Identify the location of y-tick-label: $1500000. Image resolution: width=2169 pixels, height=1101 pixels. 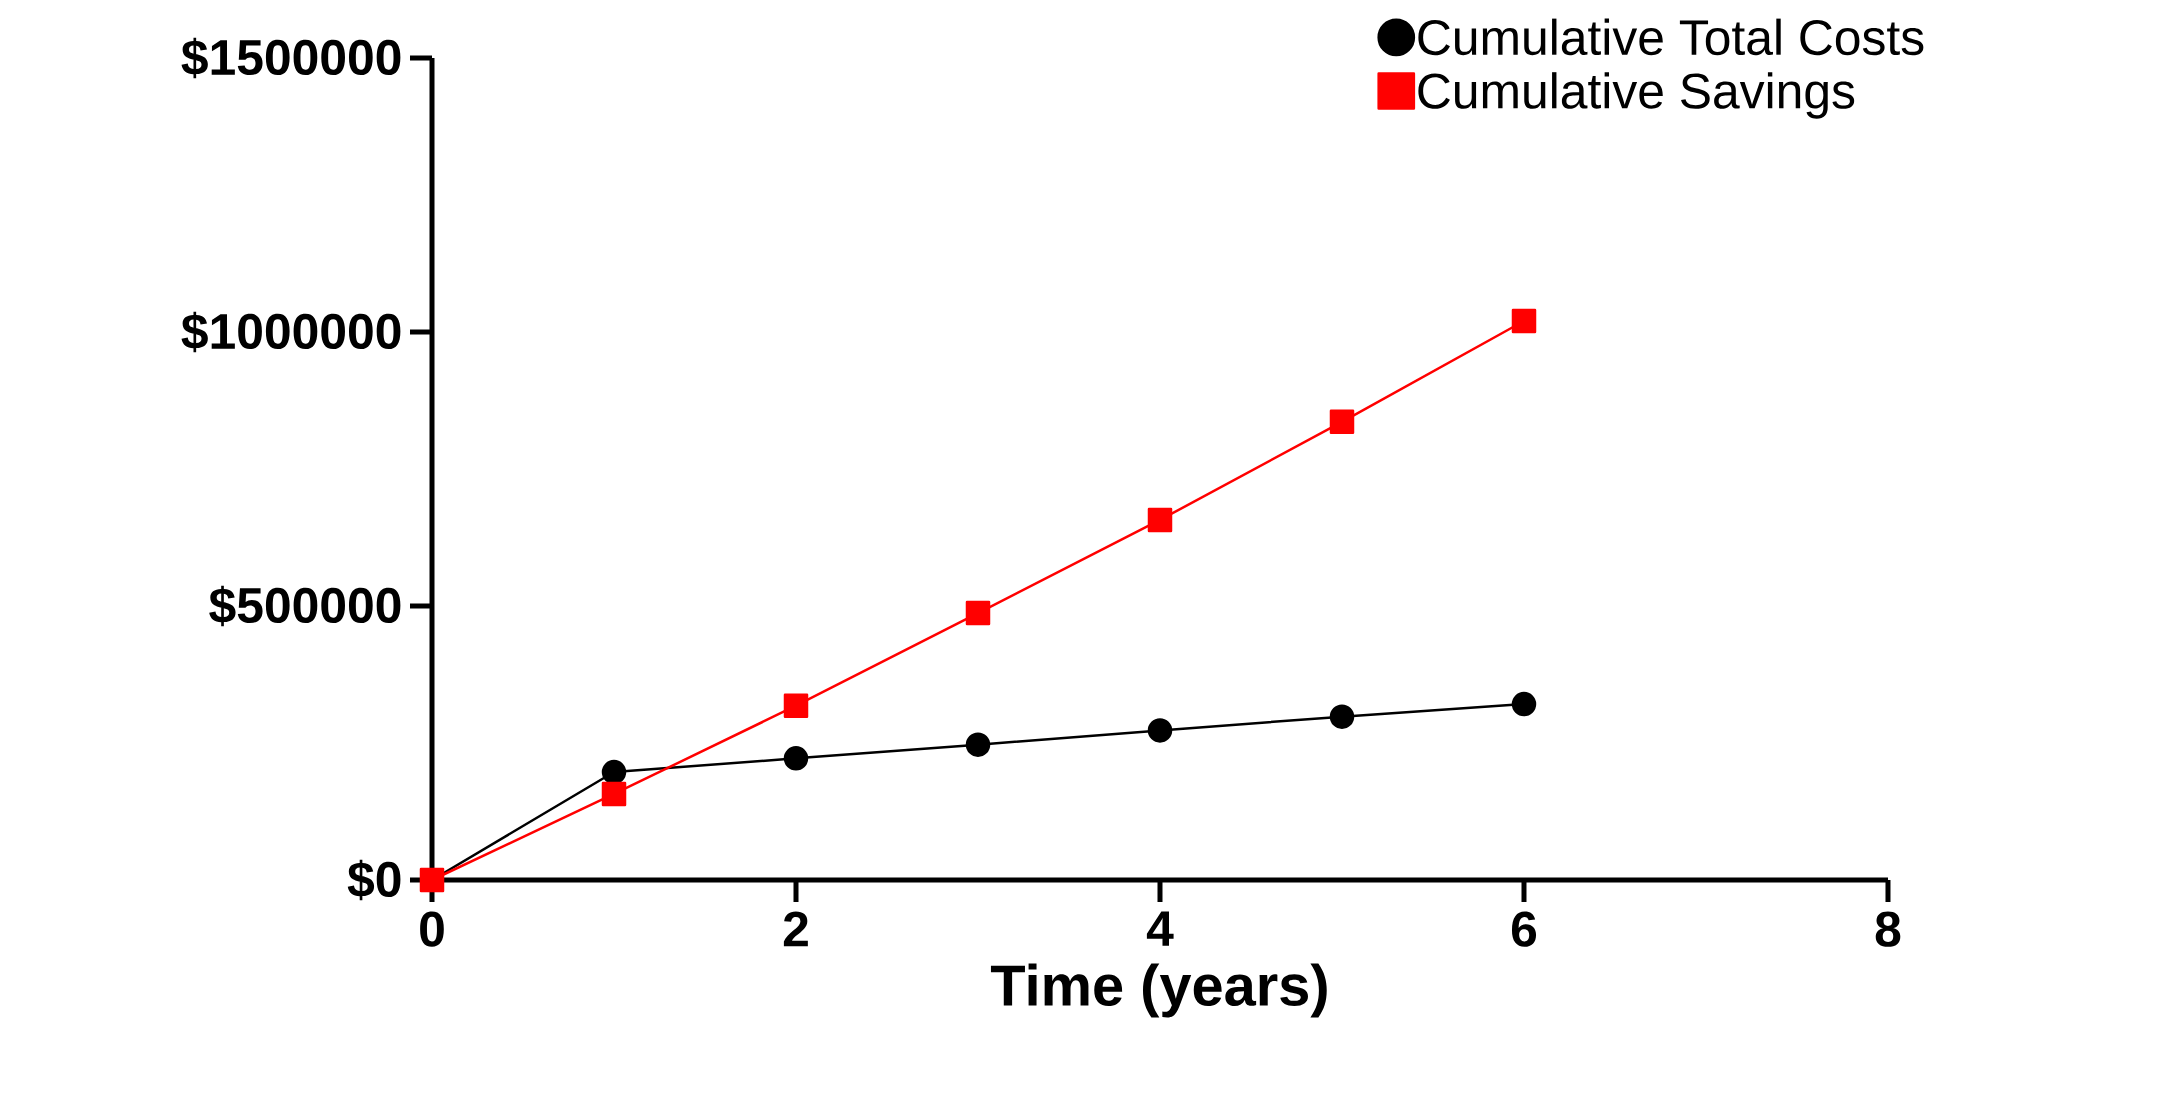
(291, 58).